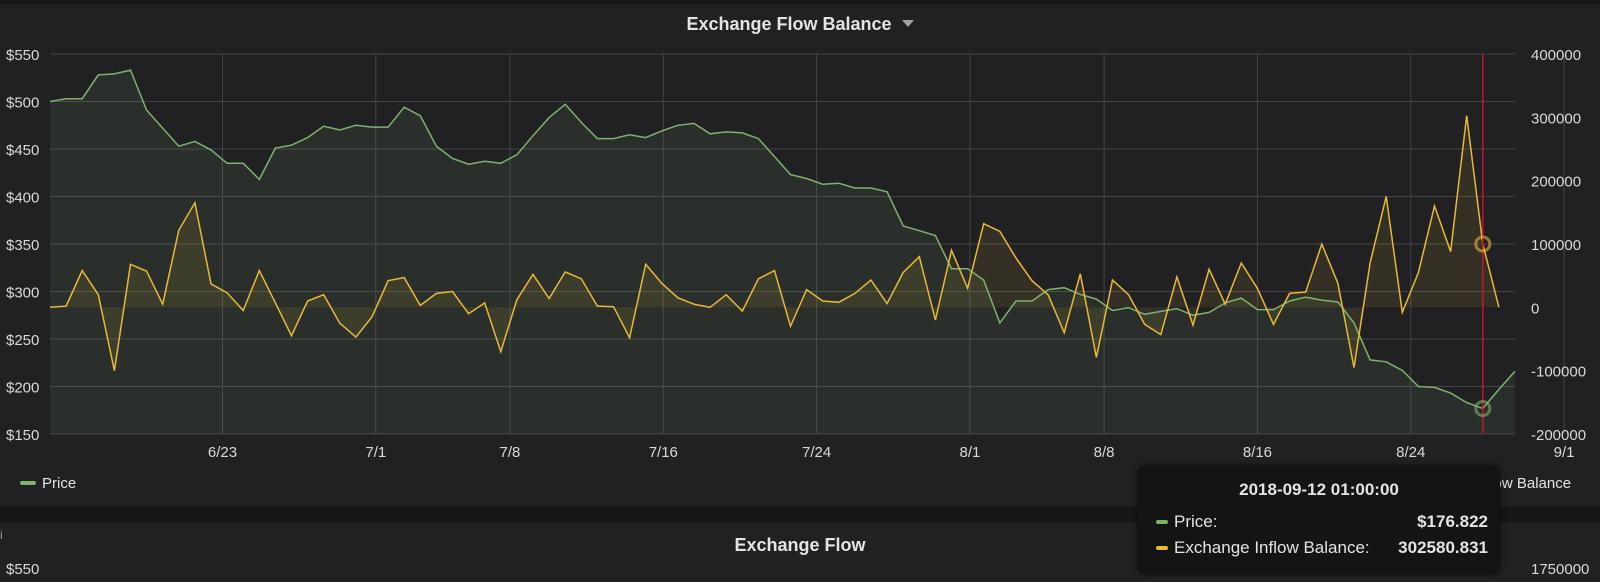 The width and height of the screenshot is (1600, 582). I want to click on legend-item-inflow: flow Balance, so click(1528, 483).